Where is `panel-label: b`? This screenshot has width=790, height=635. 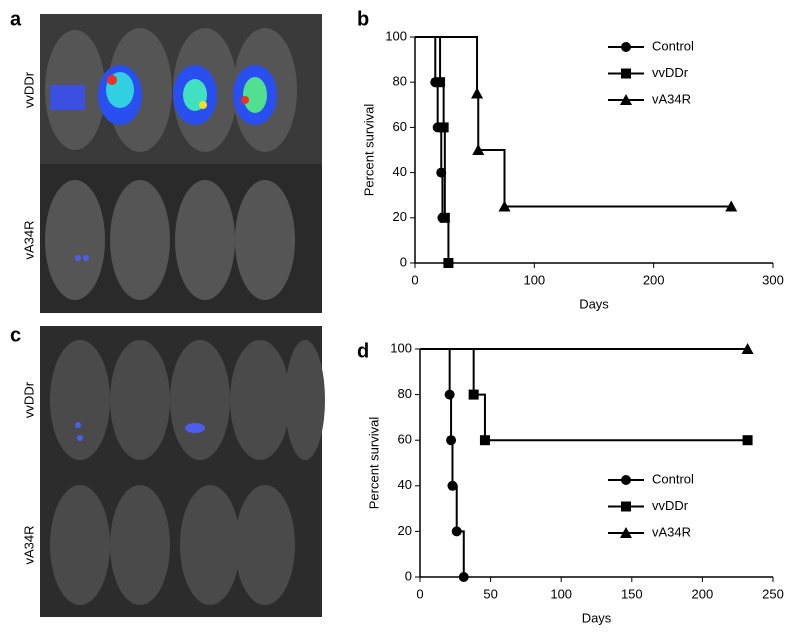
panel-label: b is located at coordinates (363, 19).